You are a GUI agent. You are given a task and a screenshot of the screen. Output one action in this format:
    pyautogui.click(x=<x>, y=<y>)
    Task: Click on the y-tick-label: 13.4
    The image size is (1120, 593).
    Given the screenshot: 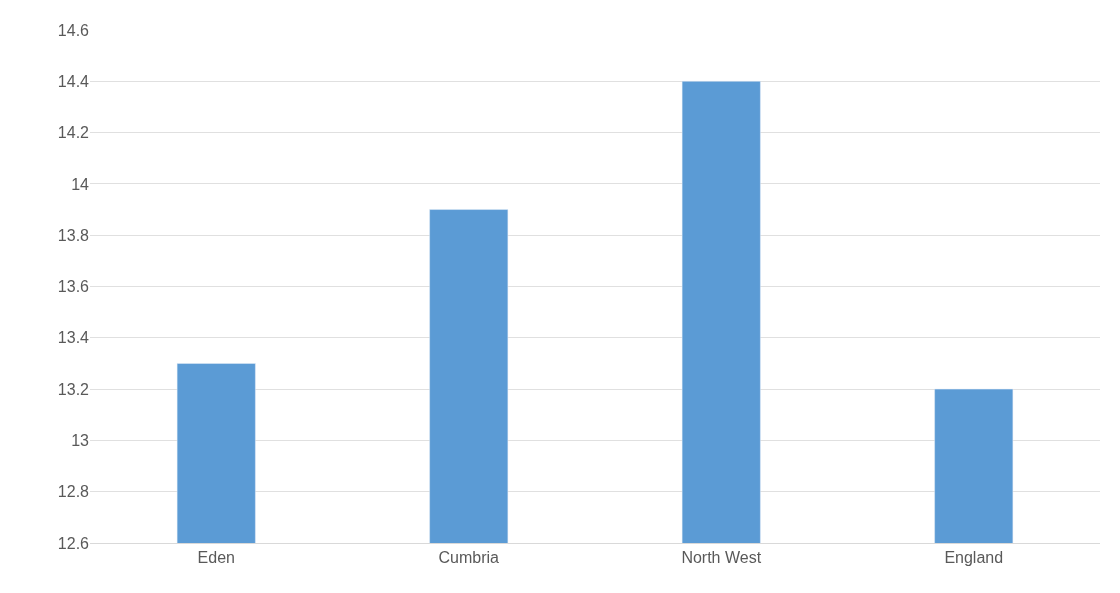 What is the action you would take?
    pyautogui.click(x=73, y=338)
    